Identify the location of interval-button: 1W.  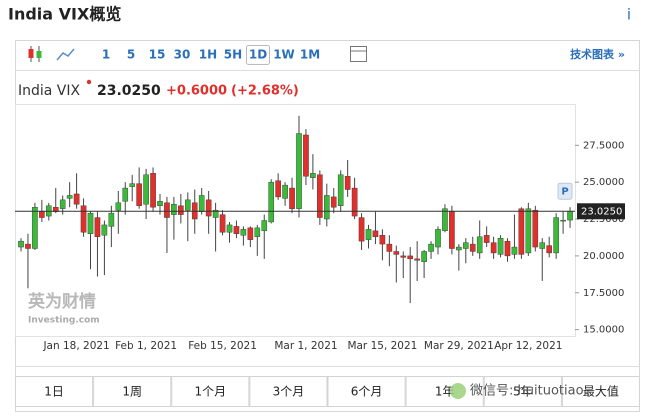
(284, 55).